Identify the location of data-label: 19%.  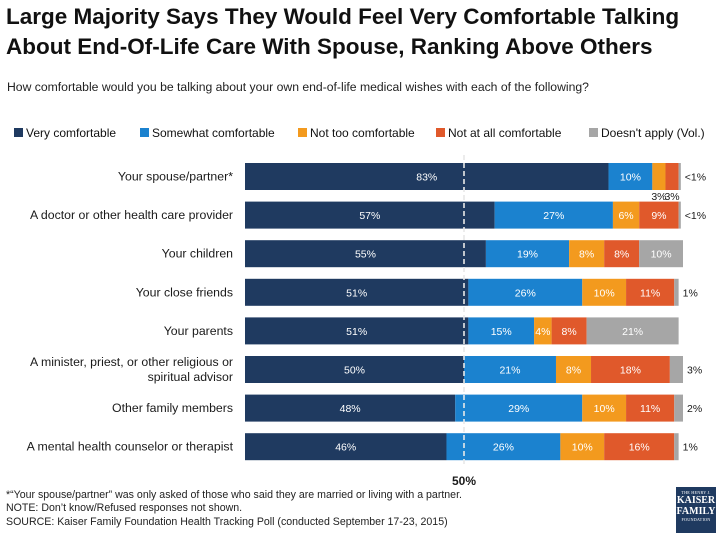
(527, 255).